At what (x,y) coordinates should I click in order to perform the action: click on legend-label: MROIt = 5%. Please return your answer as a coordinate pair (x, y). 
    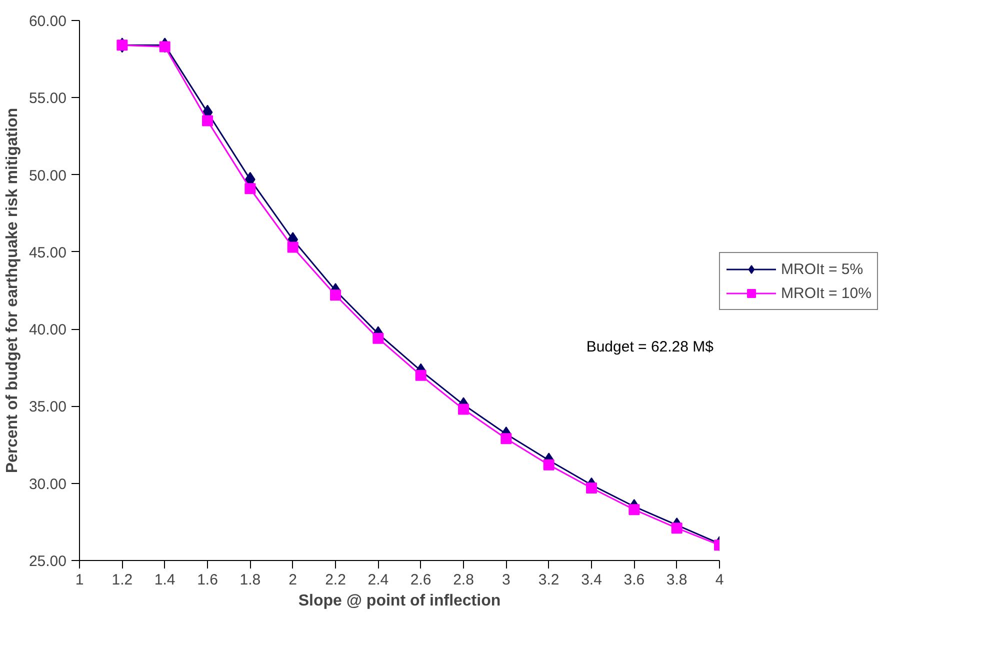
    Looking at the image, I should click on (822, 269).